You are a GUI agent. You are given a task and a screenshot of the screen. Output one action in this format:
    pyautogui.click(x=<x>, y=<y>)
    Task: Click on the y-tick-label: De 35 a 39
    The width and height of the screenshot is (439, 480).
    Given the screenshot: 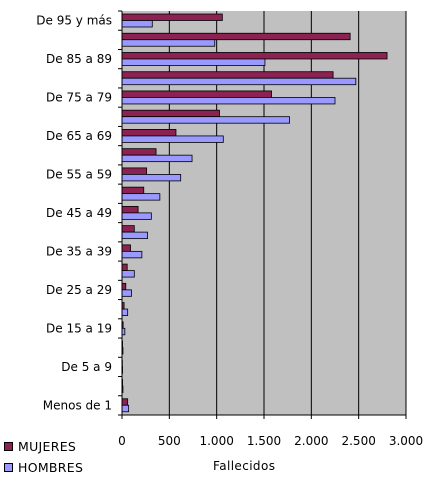 What is the action you would take?
    pyautogui.click(x=79, y=251)
    